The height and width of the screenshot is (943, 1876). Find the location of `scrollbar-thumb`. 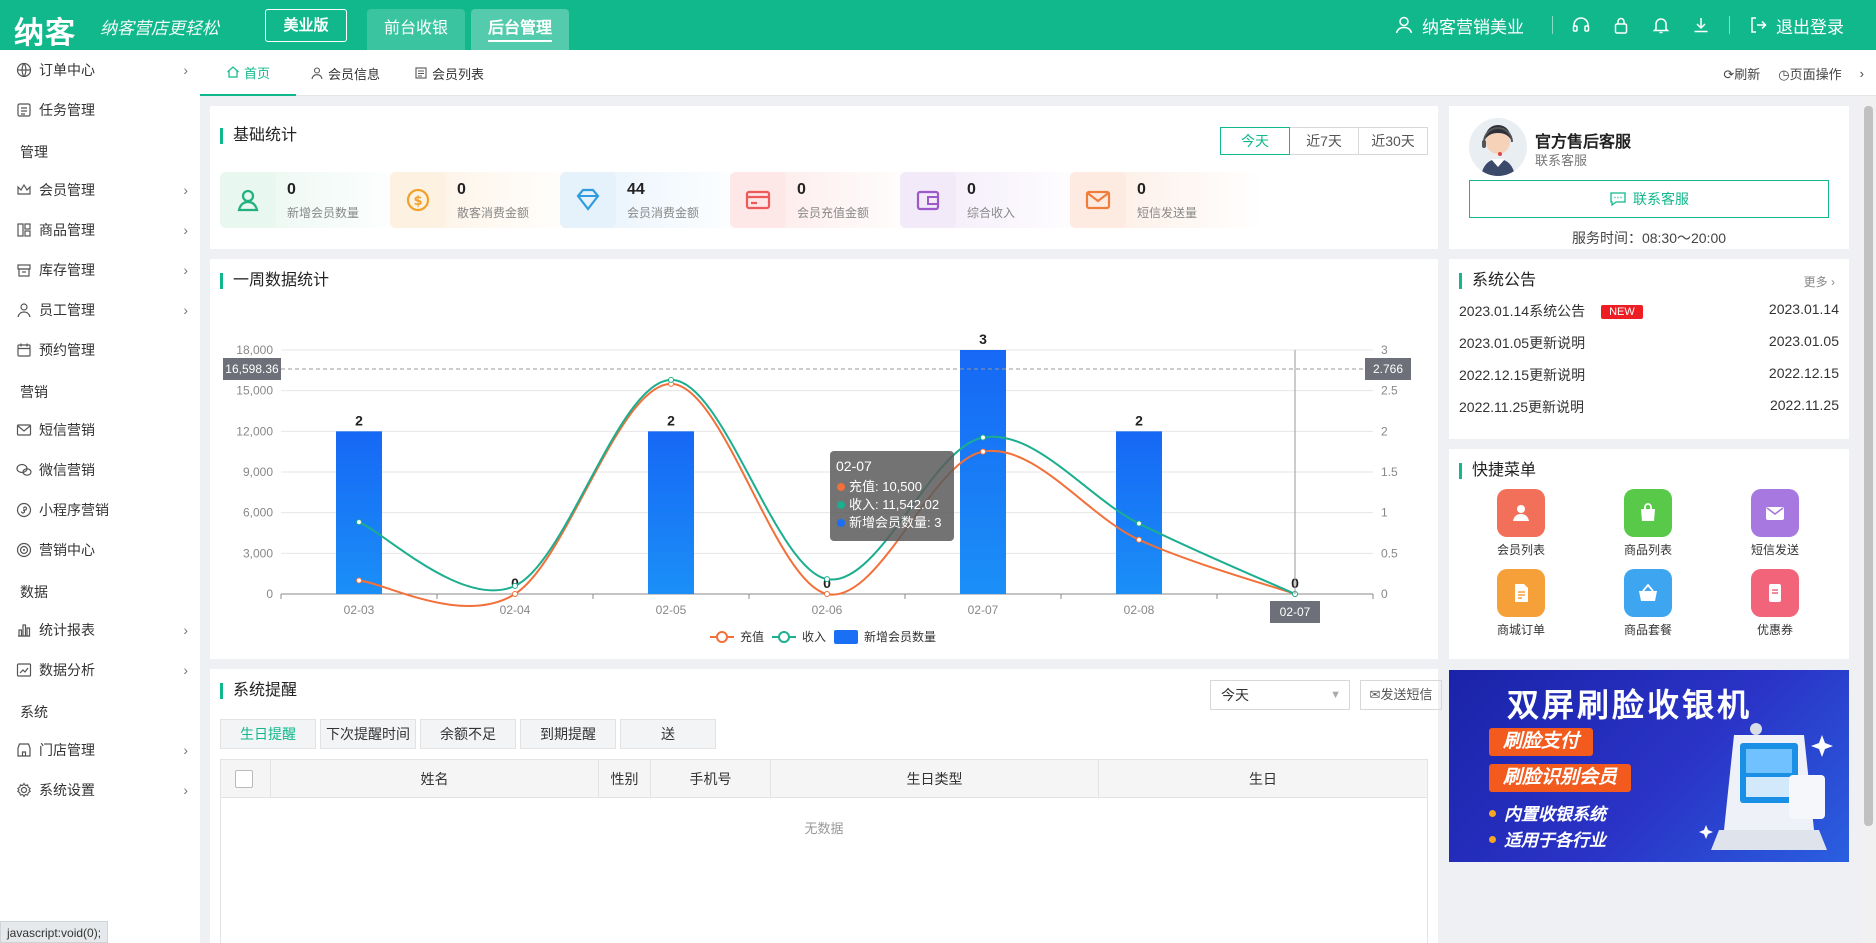

scrollbar-thumb is located at coordinates (1868, 466).